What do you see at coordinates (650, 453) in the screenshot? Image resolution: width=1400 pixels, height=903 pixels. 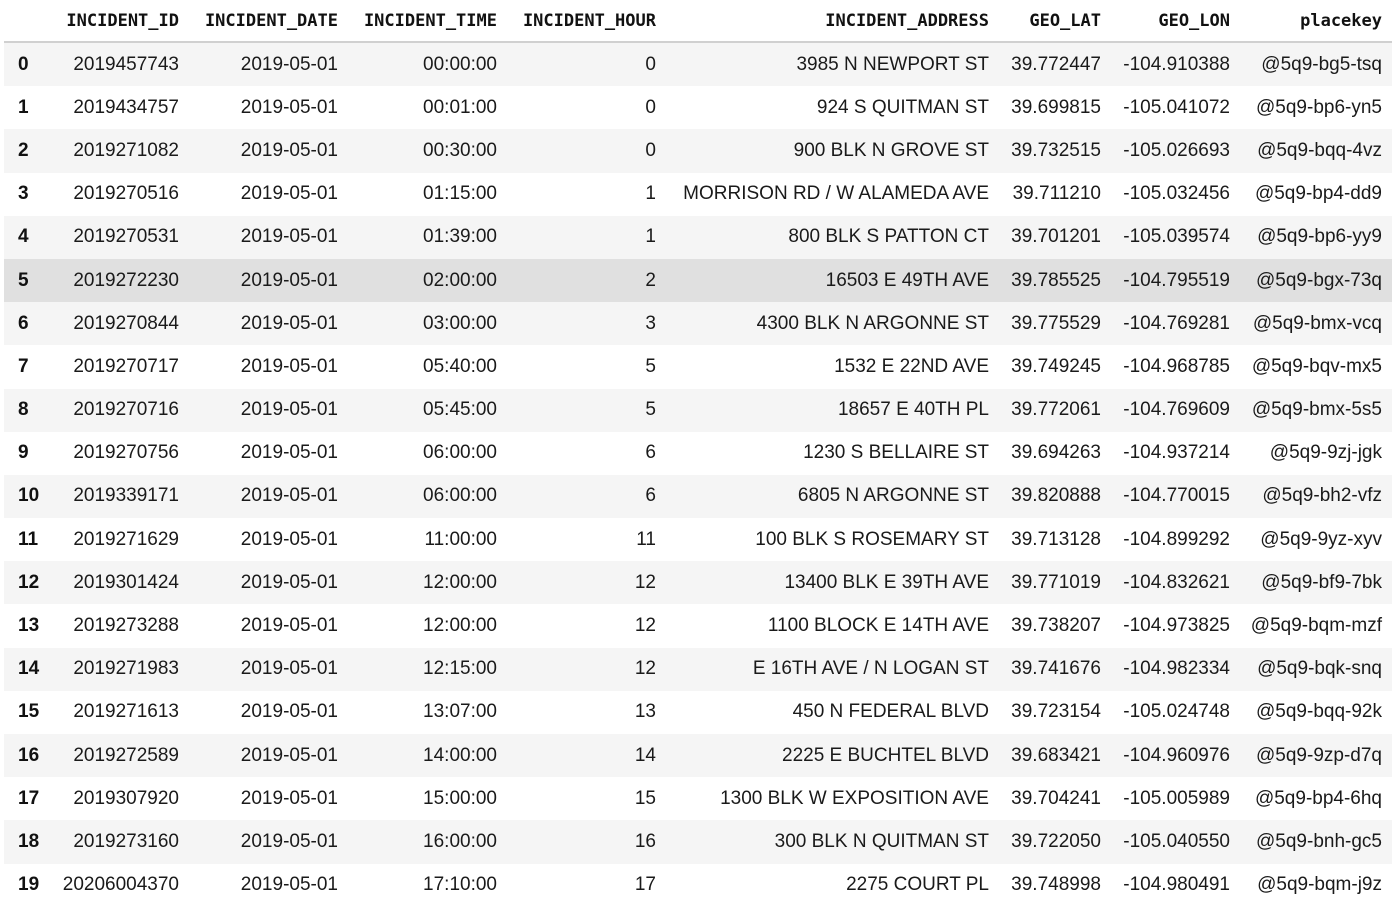 I see `incident-hour-cell: 6` at bounding box center [650, 453].